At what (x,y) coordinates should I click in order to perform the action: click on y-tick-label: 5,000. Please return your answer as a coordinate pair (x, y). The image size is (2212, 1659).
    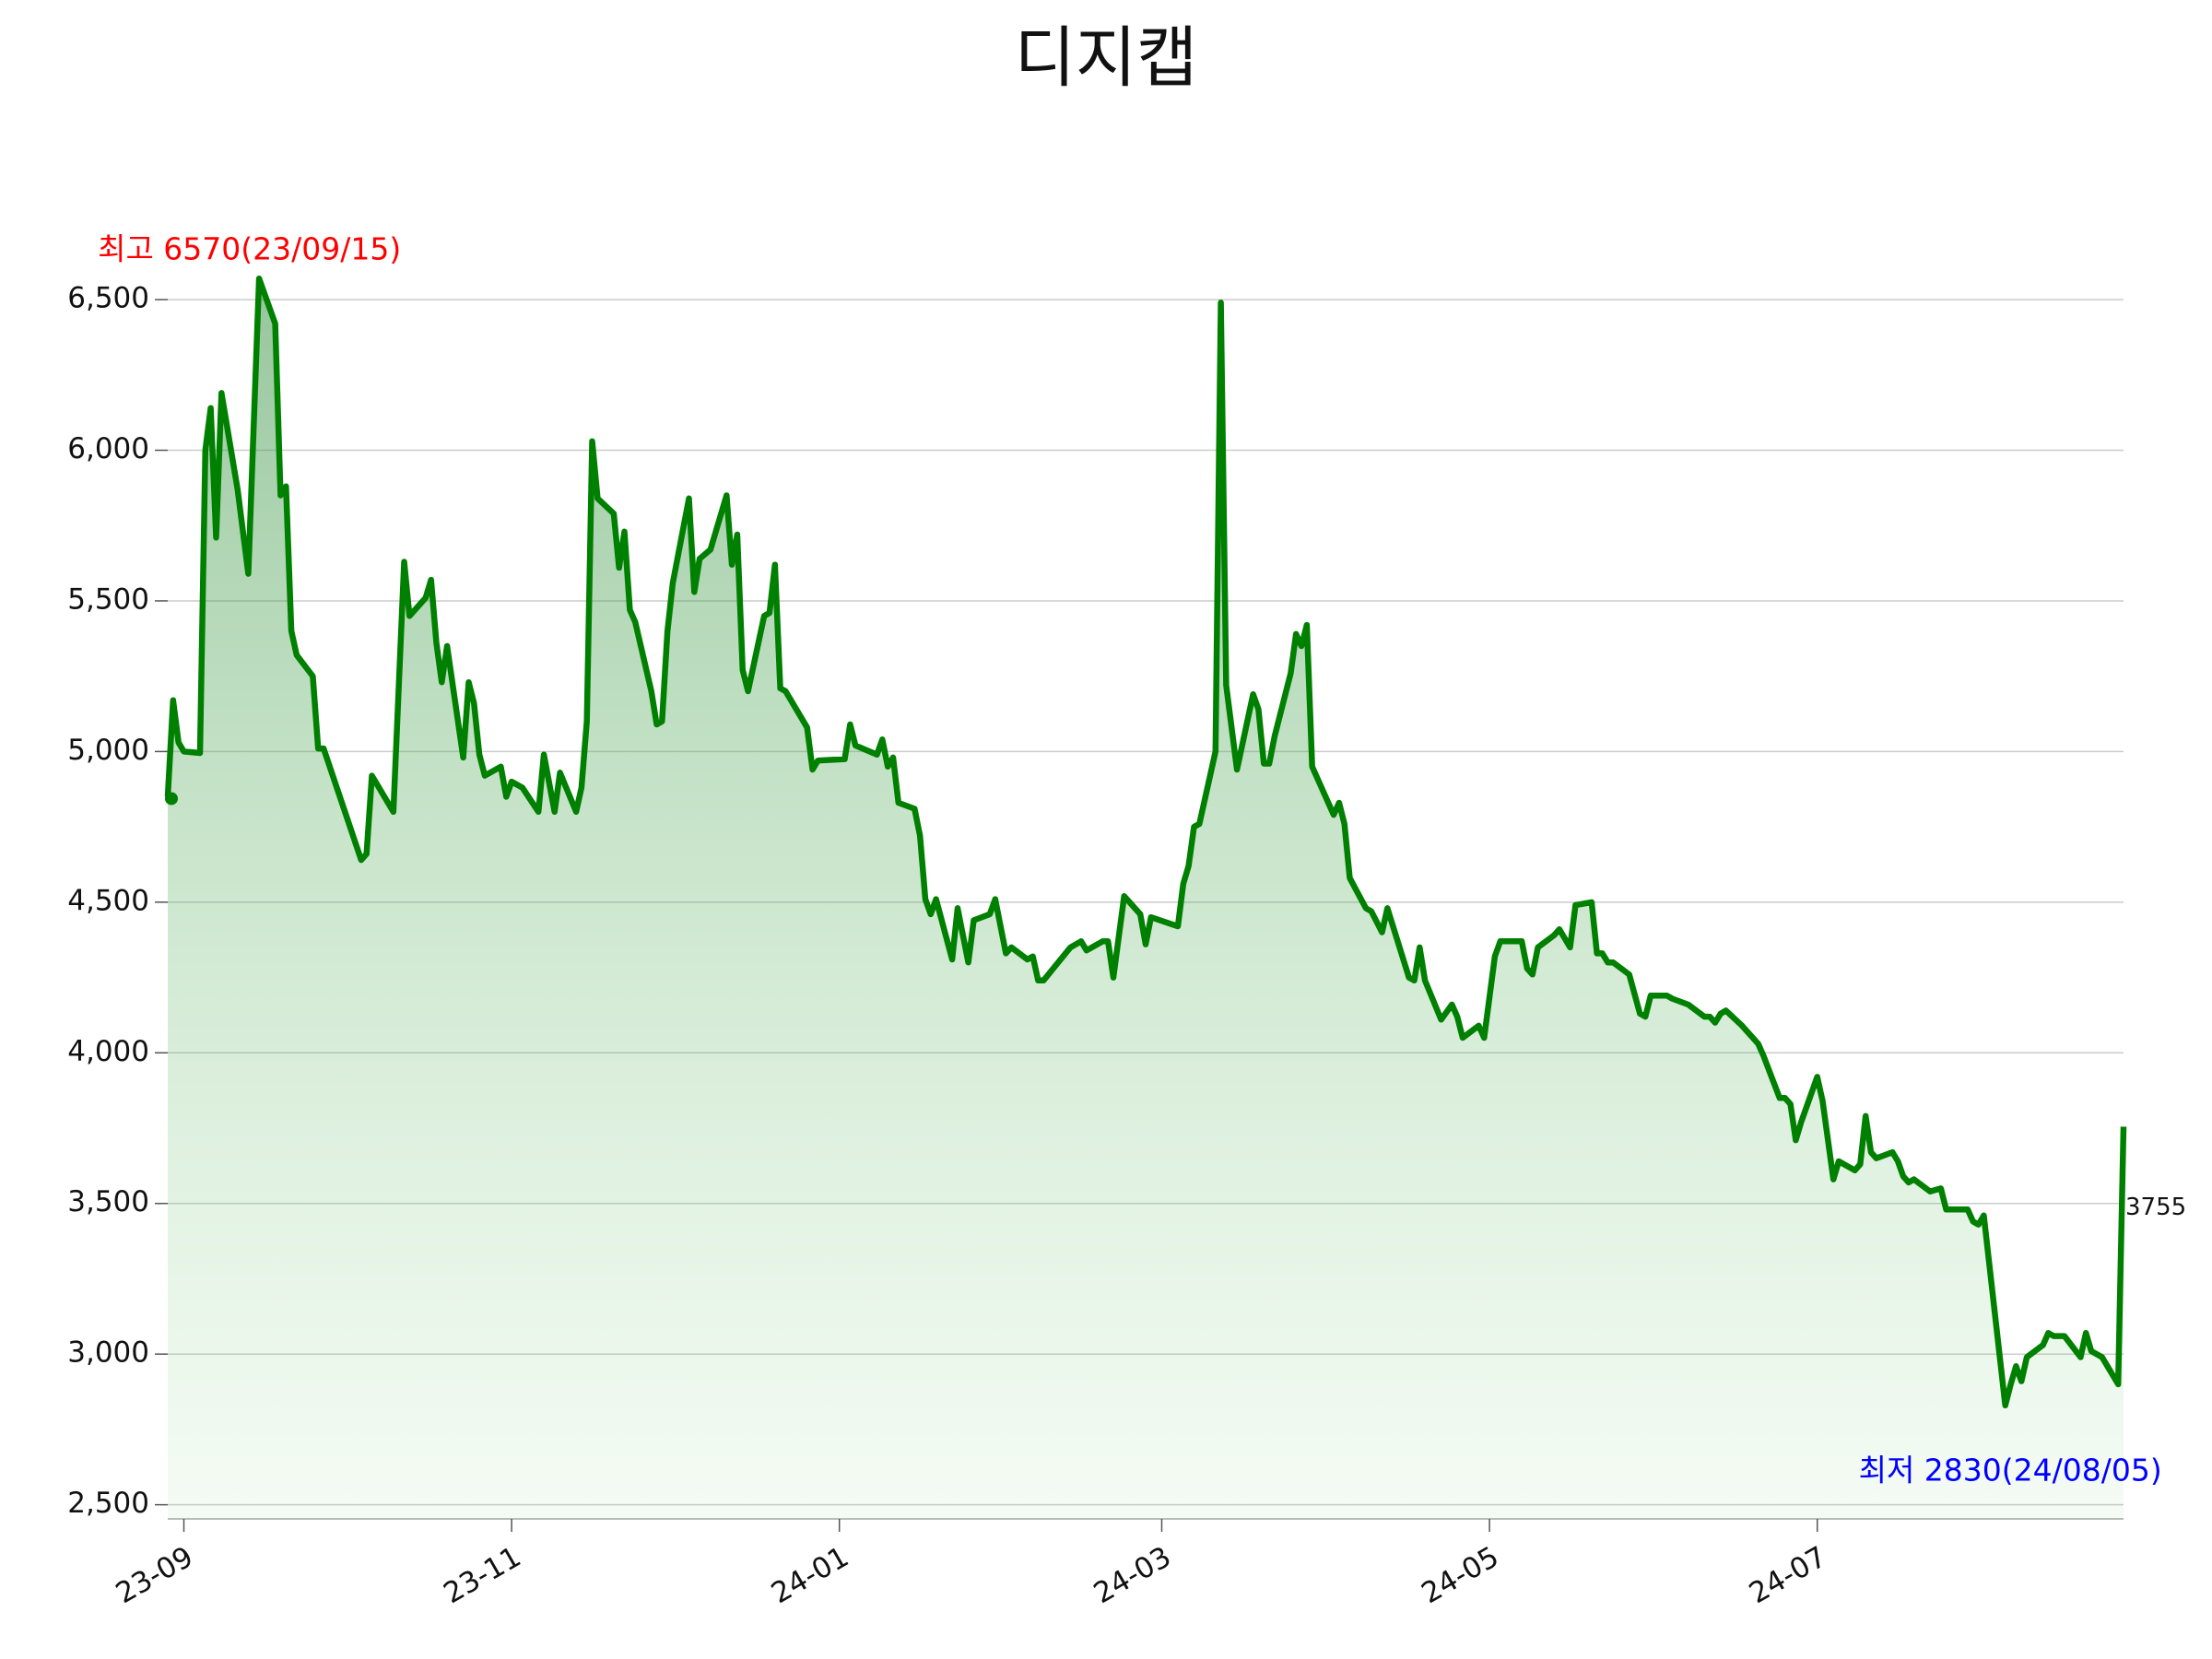
    Looking at the image, I should click on (108, 750).